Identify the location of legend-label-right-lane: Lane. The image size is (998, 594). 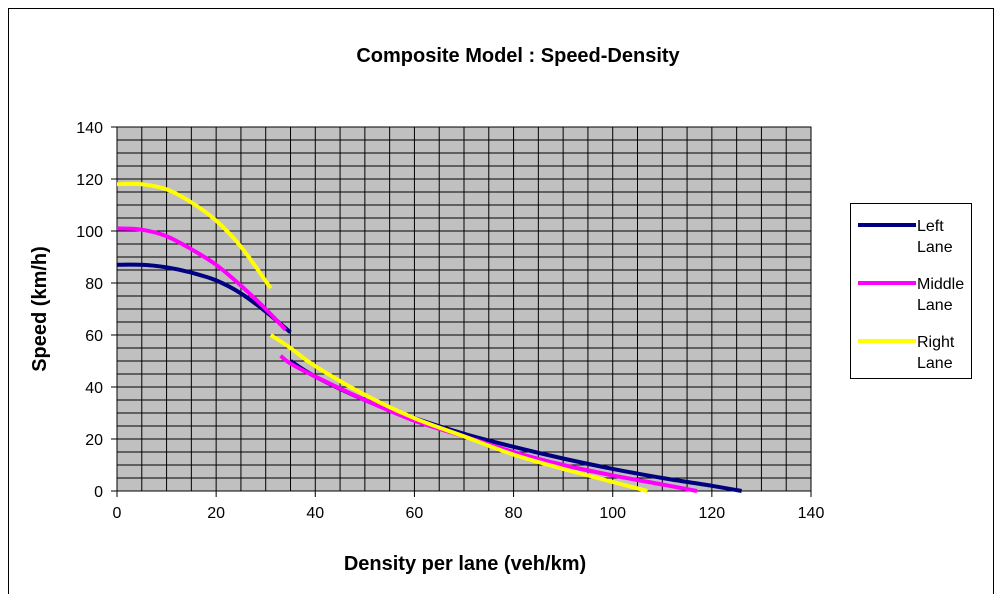
(935, 363).